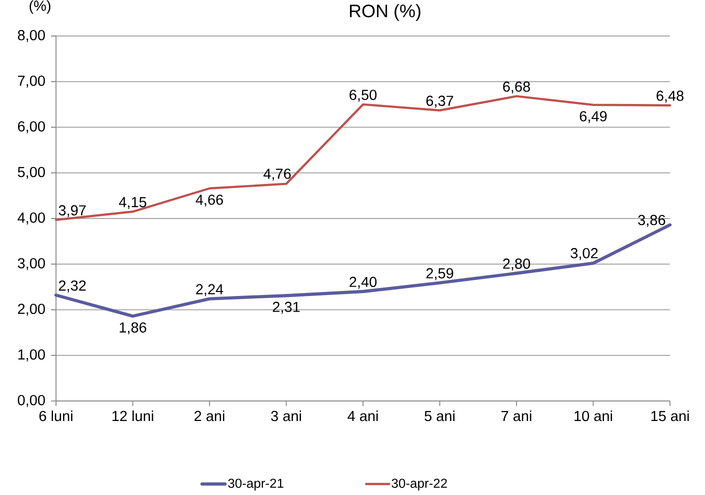  I want to click on data-label: 2,31, so click(286, 308).